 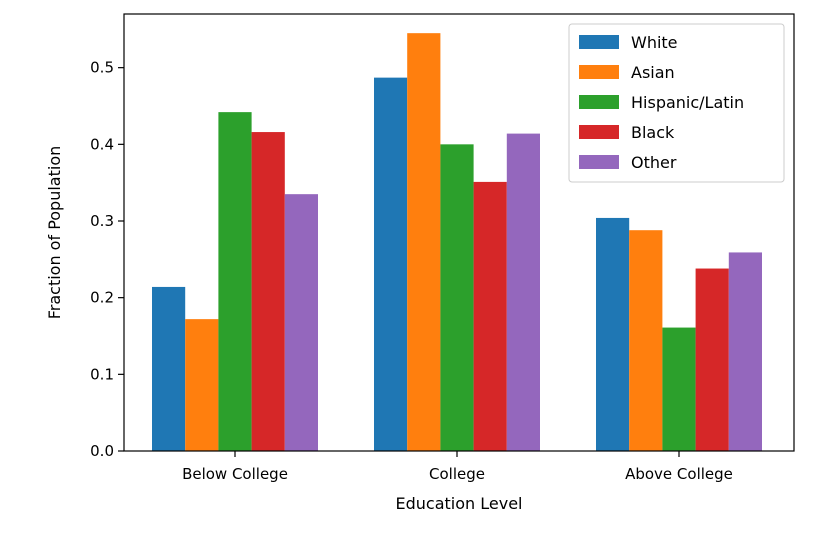 I want to click on legend-label: White, so click(x=654, y=42).